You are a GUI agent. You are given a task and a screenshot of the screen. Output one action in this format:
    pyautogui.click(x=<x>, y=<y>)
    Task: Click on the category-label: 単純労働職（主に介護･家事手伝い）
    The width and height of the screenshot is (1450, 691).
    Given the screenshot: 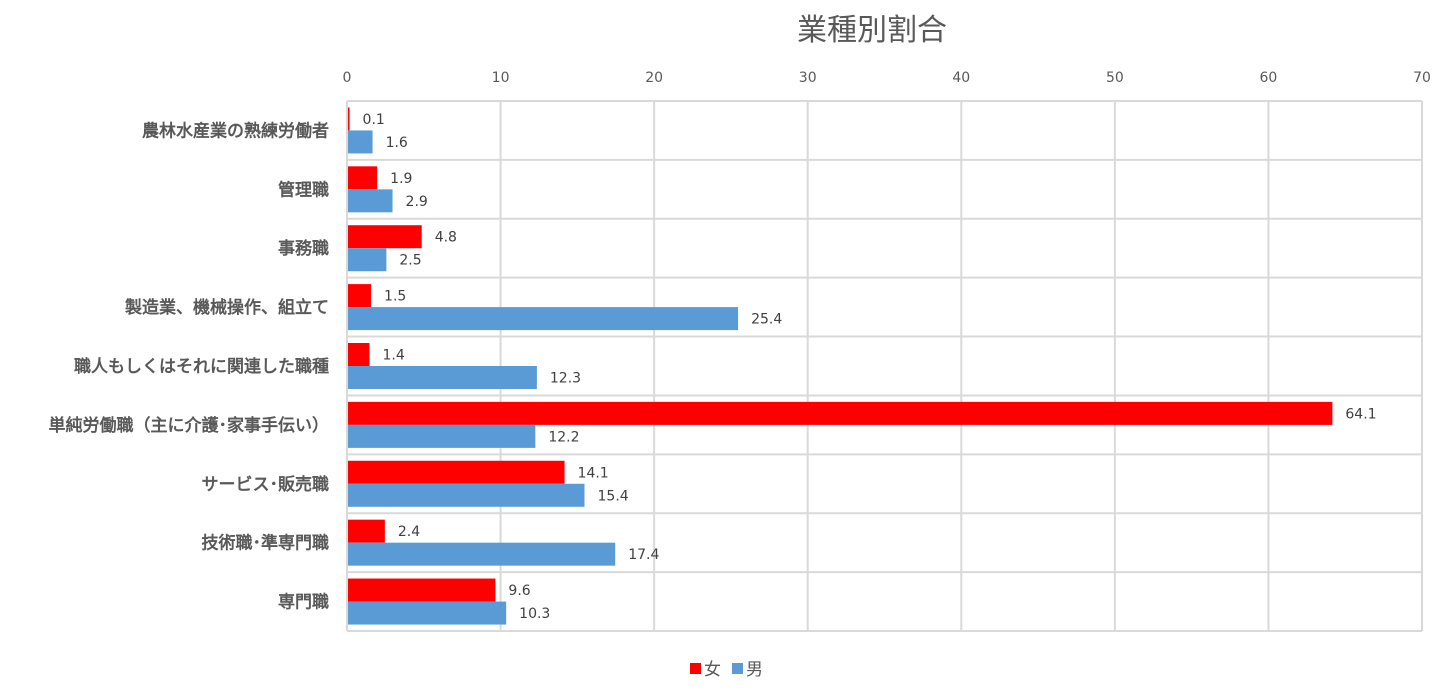 What is the action you would take?
    pyautogui.click(x=189, y=425)
    